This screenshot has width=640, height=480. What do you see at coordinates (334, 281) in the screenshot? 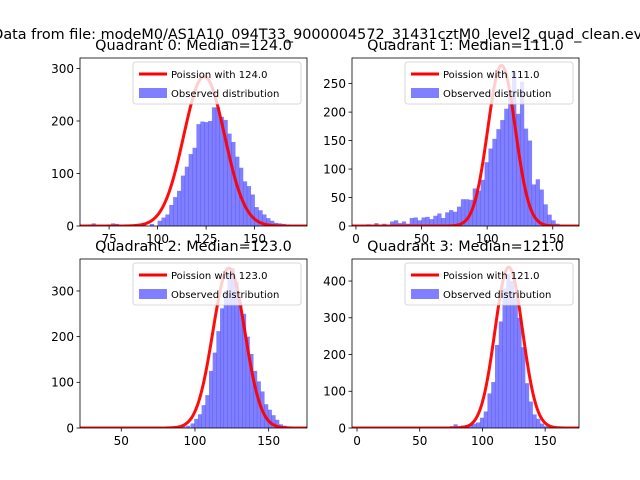
I see `y-tick-label: 400` at bounding box center [334, 281].